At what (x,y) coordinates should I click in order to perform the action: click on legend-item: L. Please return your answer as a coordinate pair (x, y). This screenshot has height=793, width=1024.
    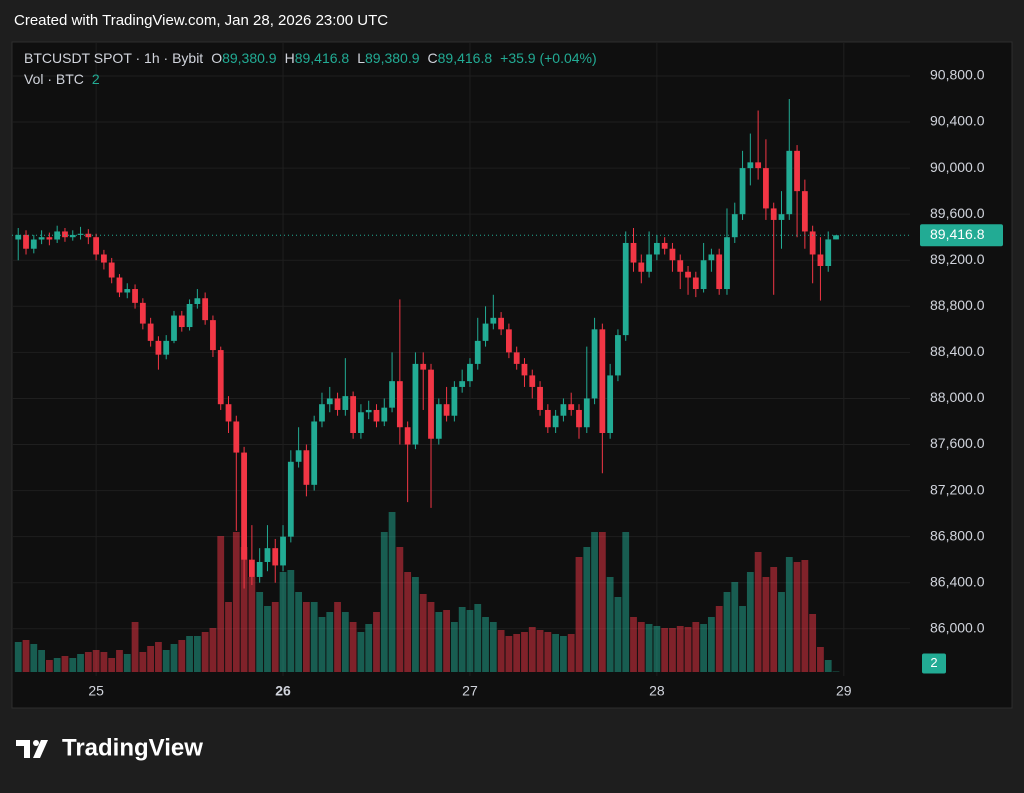
    Looking at the image, I should click on (361, 58).